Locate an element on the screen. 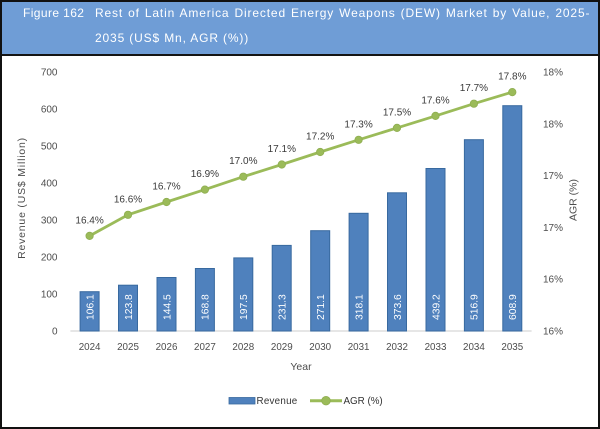  svg-text: 17.2% is located at coordinates (320, 137).